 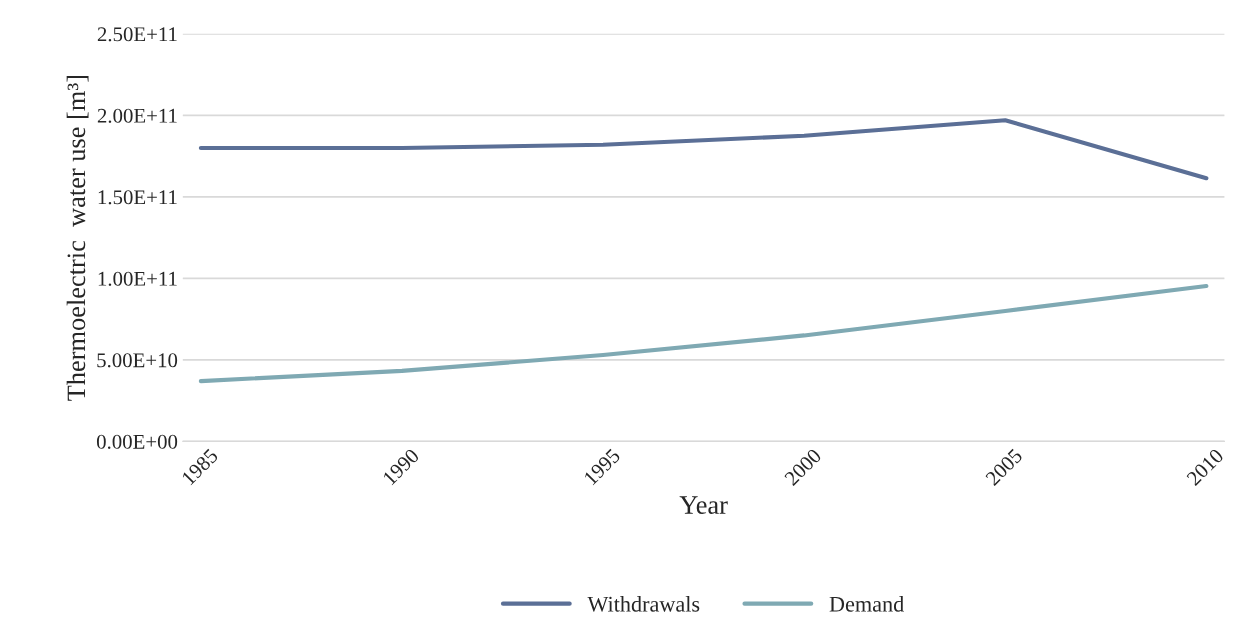 I want to click on y-tick-label: 1.50E+11, so click(x=137, y=197).